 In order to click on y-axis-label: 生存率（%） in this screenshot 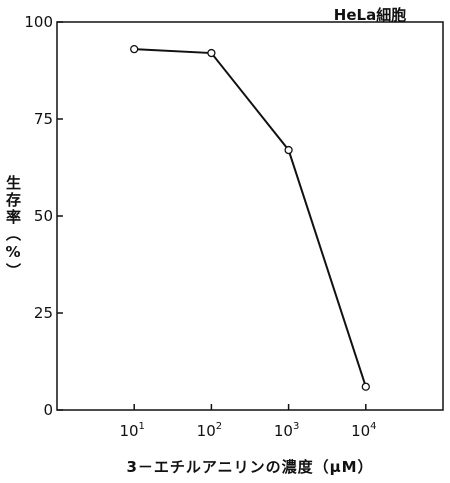, I will do `click(13, 227)`.